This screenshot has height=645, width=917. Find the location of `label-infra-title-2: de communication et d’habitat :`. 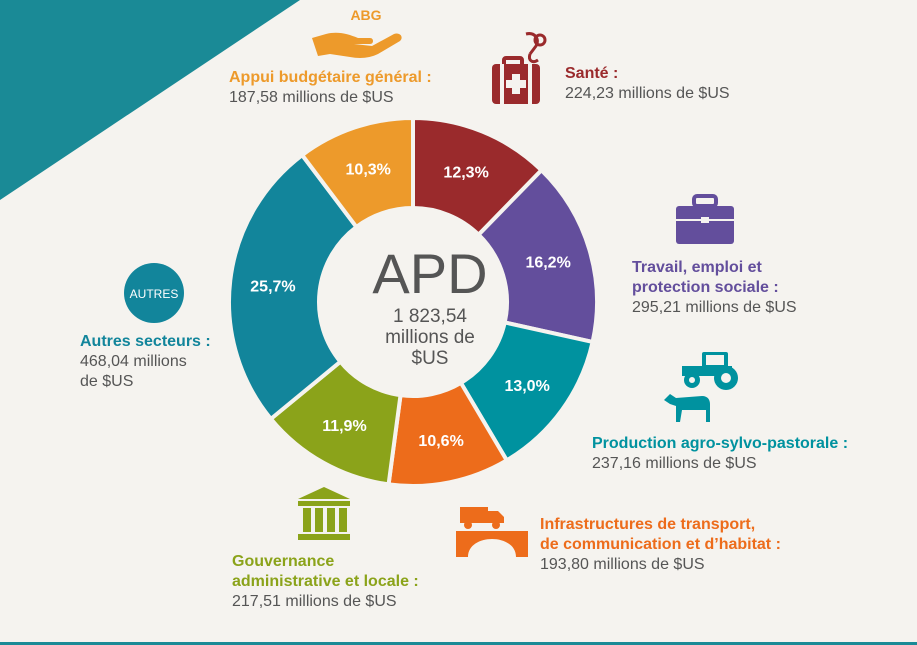

label-infra-title-2: de communication et d’habitat : is located at coordinates (660, 544).